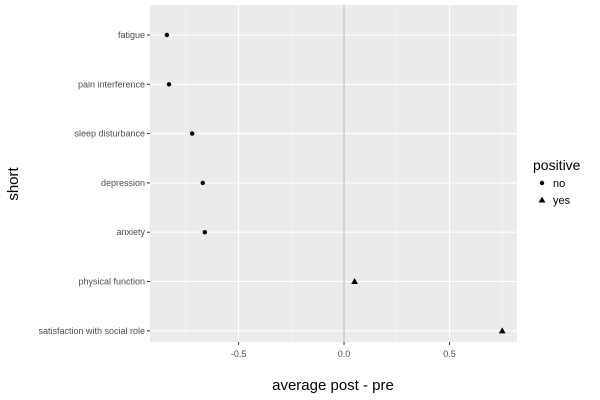 The height and width of the screenshot is (400, 600). What do you see at coordinates (111, 84) in the screenshot?
I see `y-tick-label: pain interference` at bounding box center [111, 84].